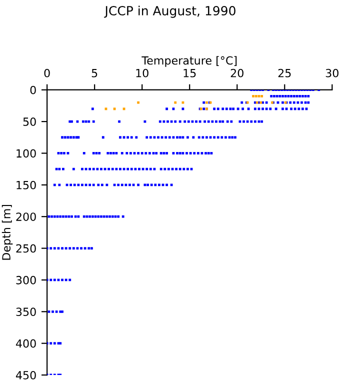 This screenshot has width=341, height=384. Describe the element at coordinates (284, 73) in the screenshot. I see `x-tick-label: 25` at that location.